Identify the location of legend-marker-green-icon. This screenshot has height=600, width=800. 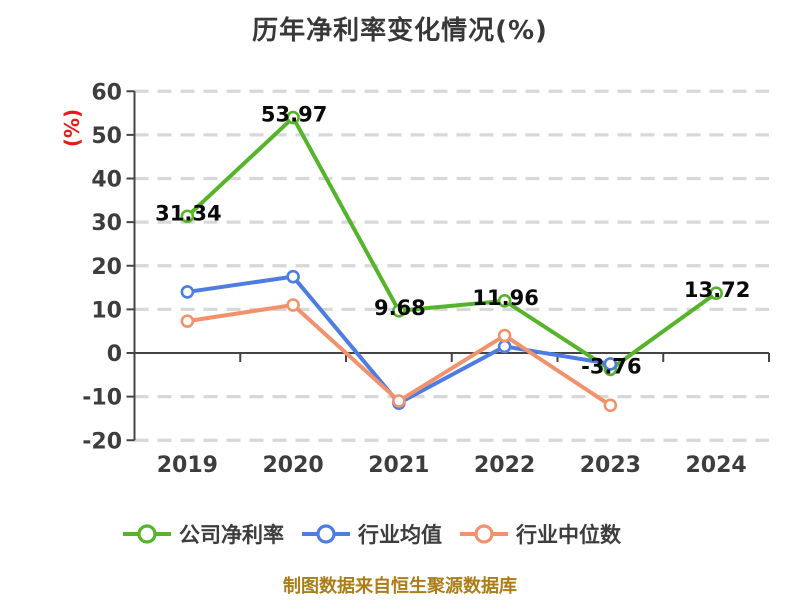
(147, 534).